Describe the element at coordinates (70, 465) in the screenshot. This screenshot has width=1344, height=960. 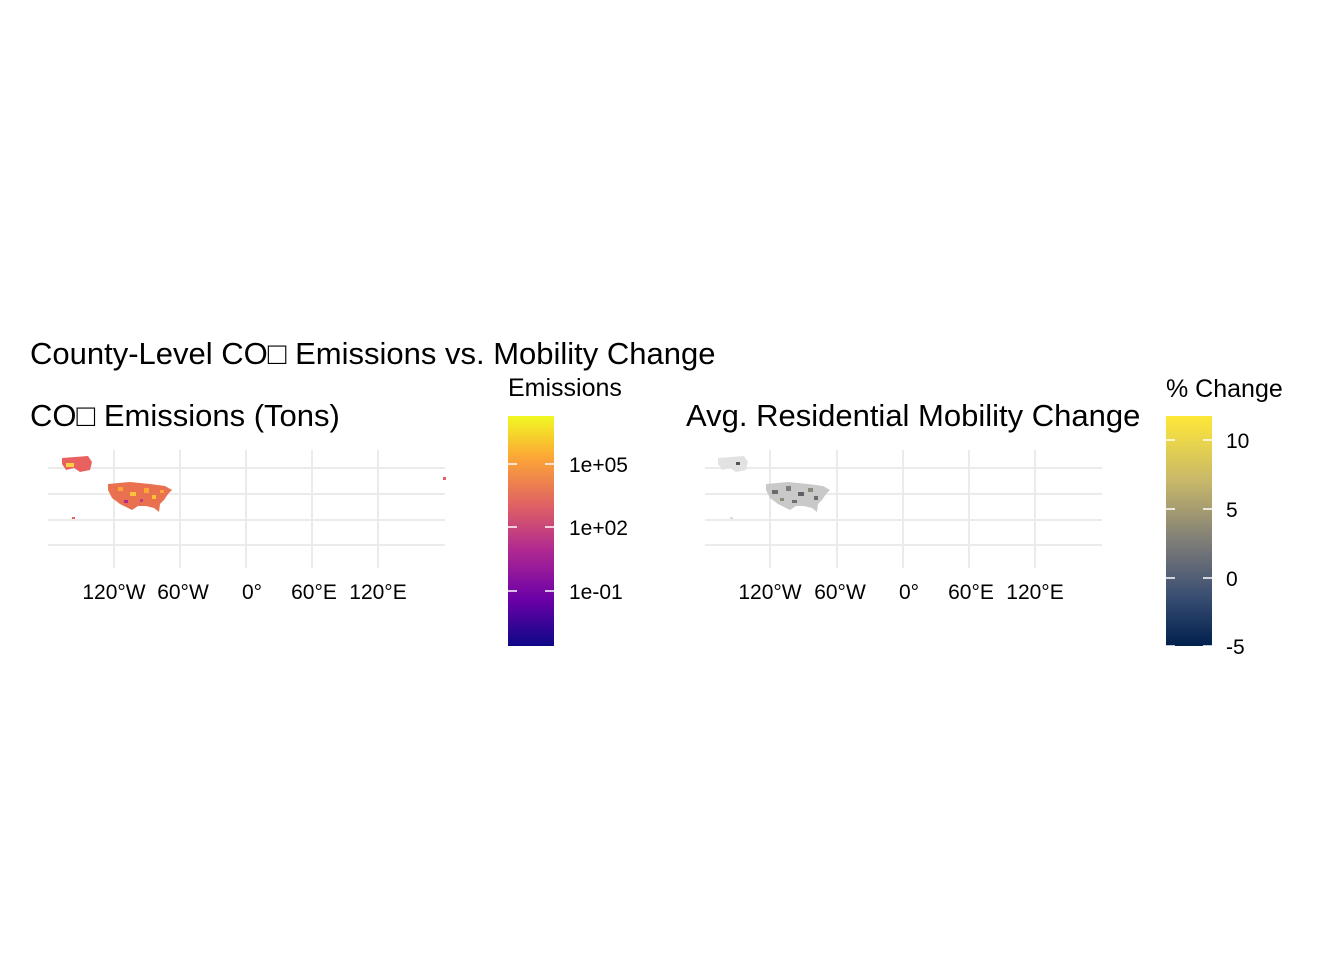
I see `alaska-highlight` at that location.